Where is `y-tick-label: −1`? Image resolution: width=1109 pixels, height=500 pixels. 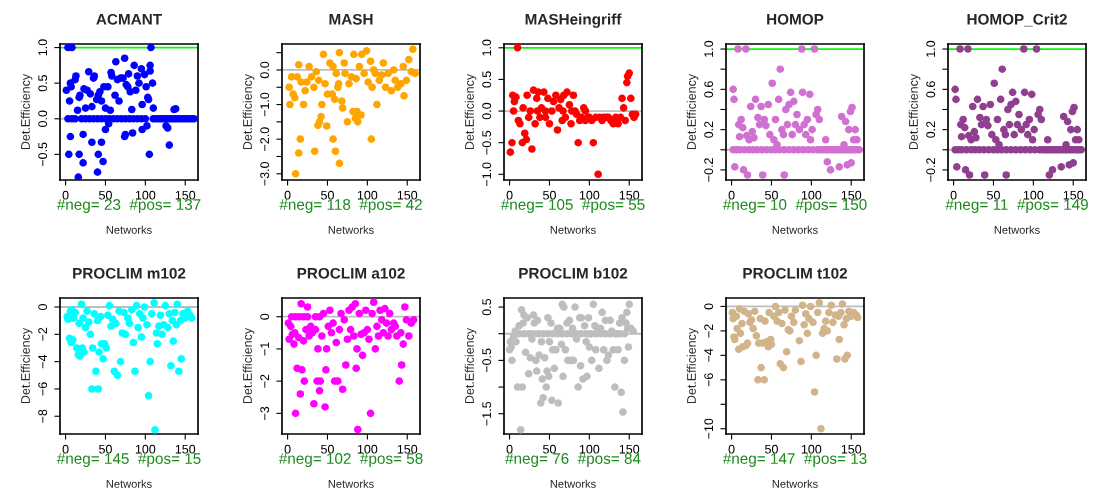
y-tick-label: −1 is located at coordinates (264, 349).